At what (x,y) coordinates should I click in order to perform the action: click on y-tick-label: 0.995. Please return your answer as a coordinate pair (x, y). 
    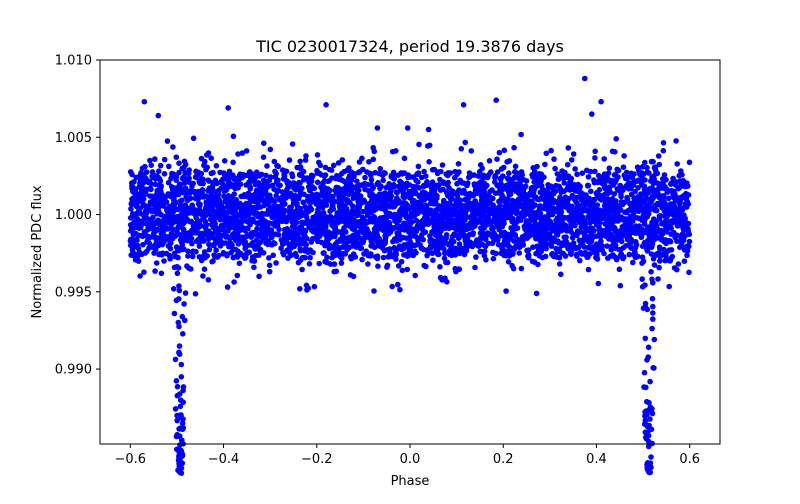
    Looking at the image, I should click on (73, 292).